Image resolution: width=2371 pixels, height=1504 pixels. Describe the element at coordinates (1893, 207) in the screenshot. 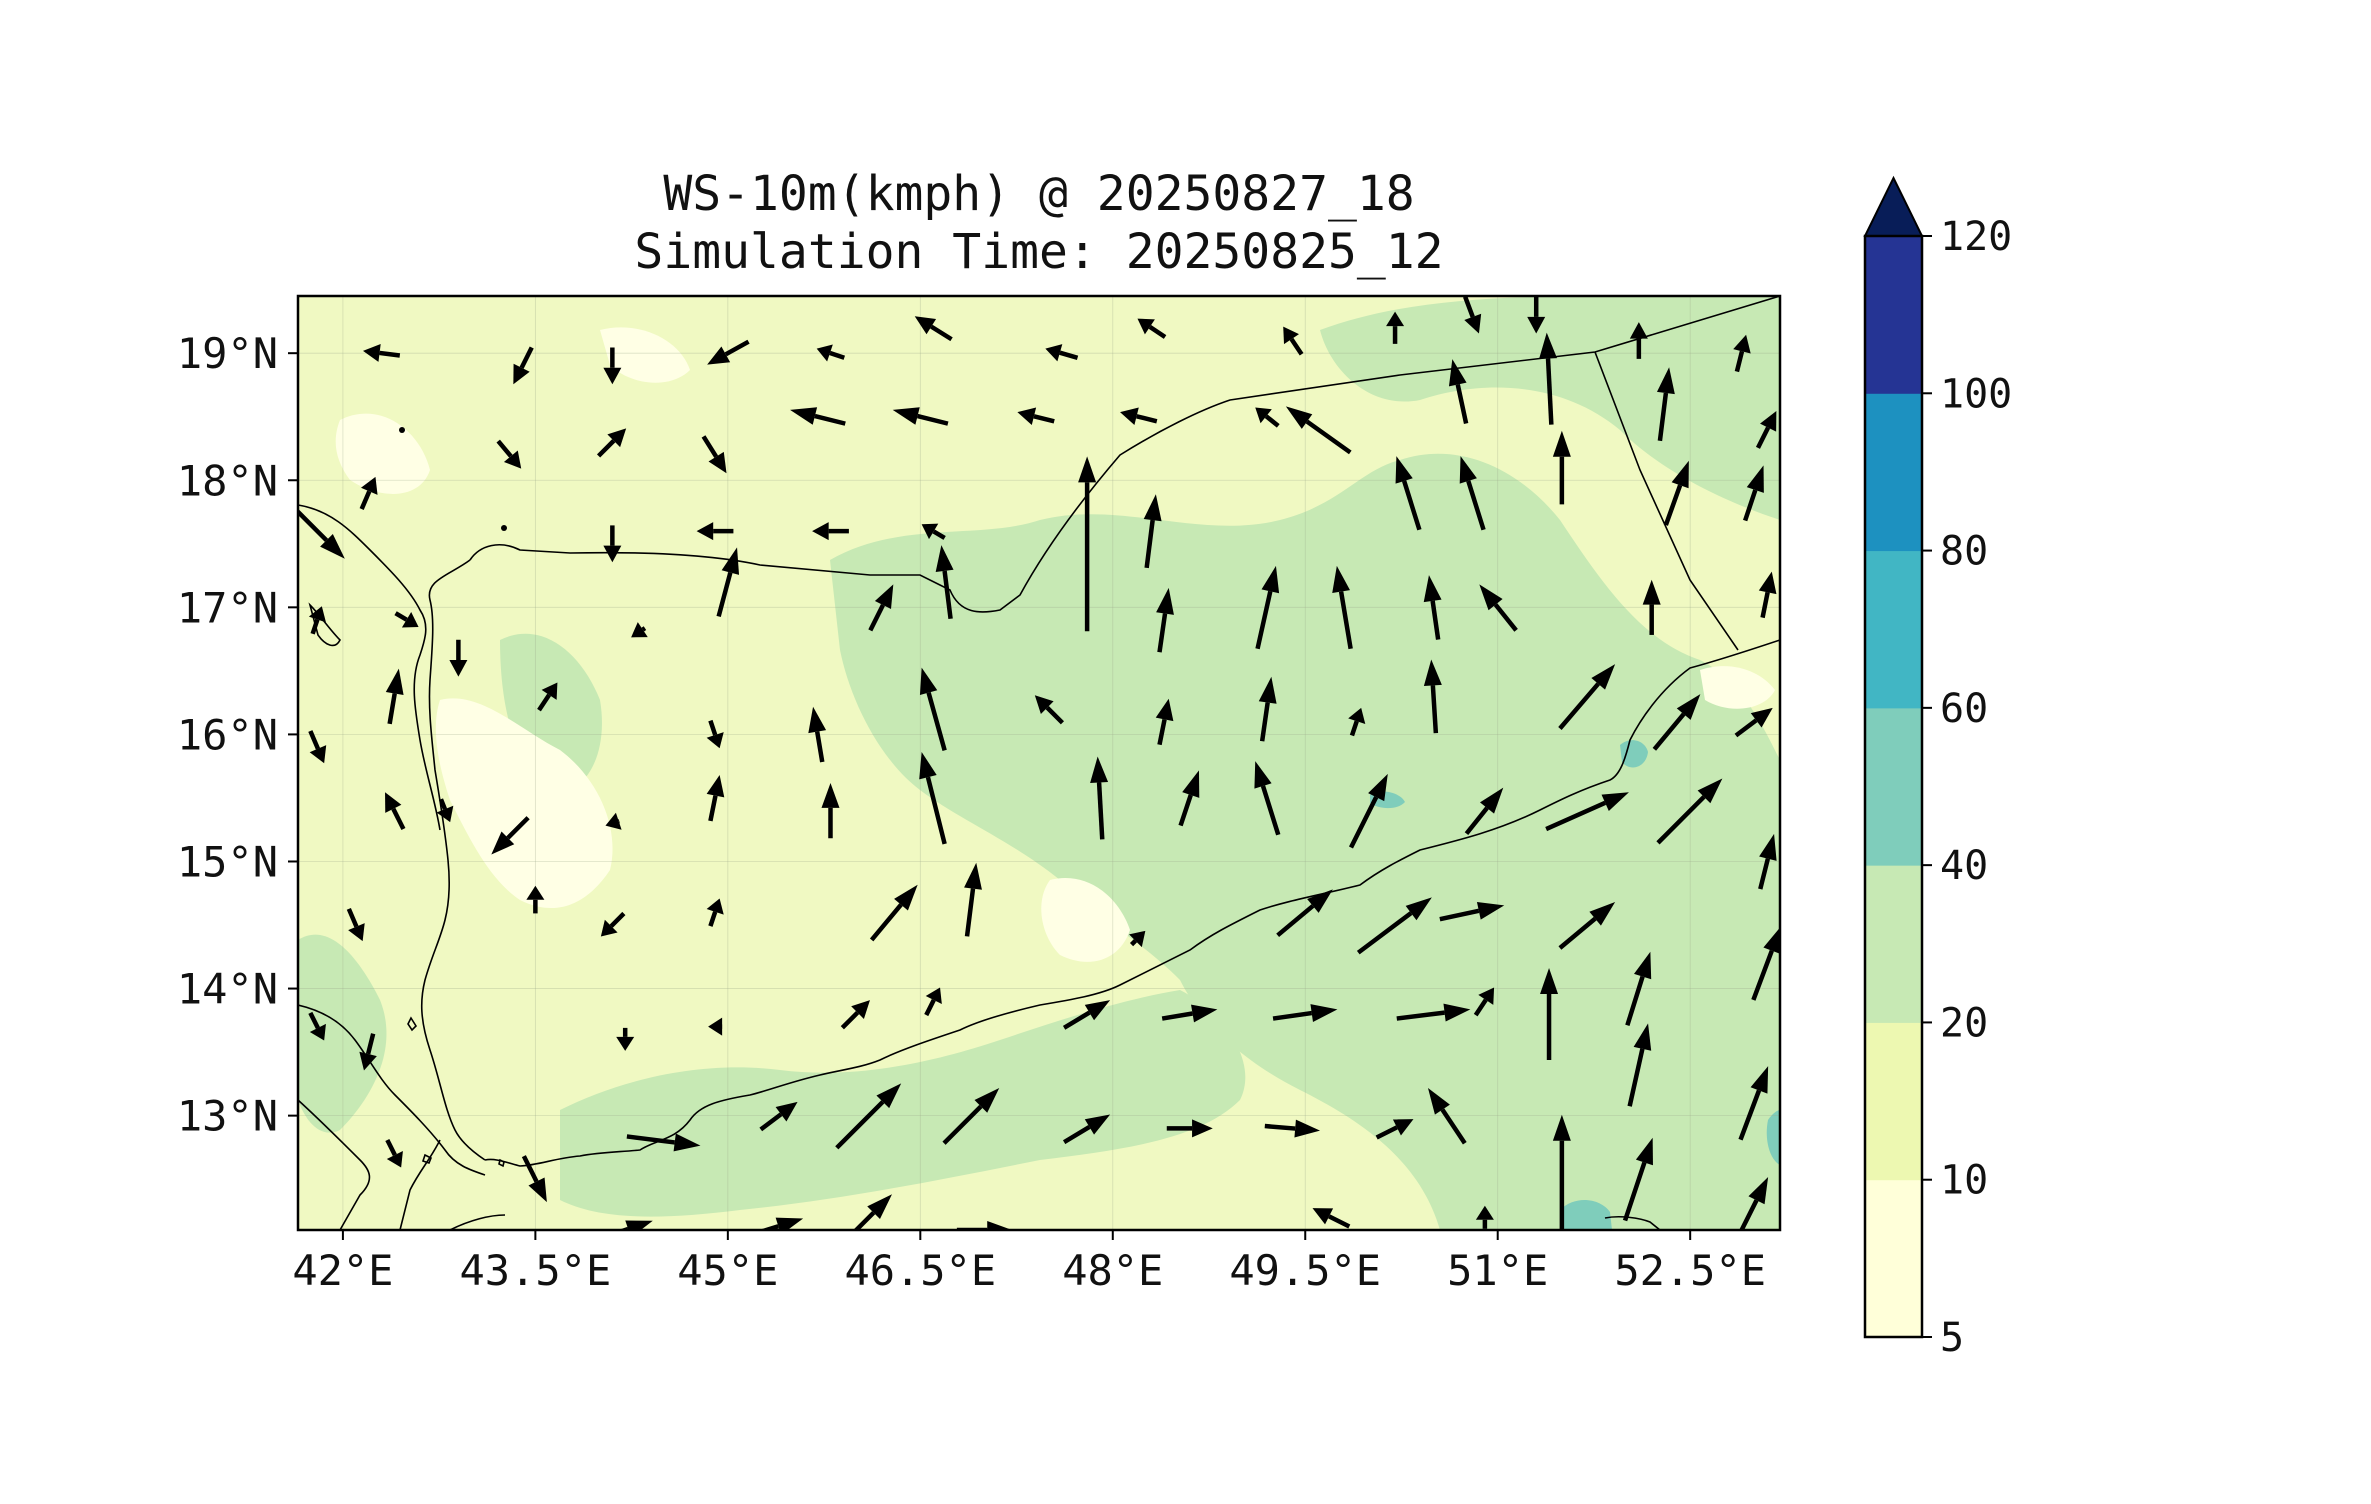

I see `colorbar-extend-arrow` at that location.